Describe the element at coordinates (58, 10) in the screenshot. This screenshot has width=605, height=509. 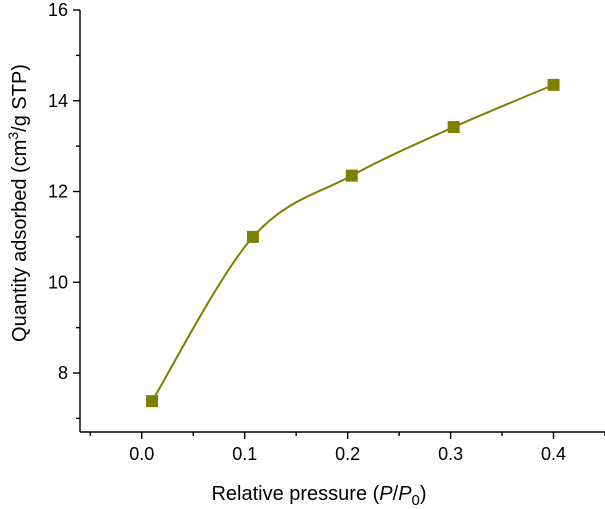
I see `y-tick-label: 16` at that location.